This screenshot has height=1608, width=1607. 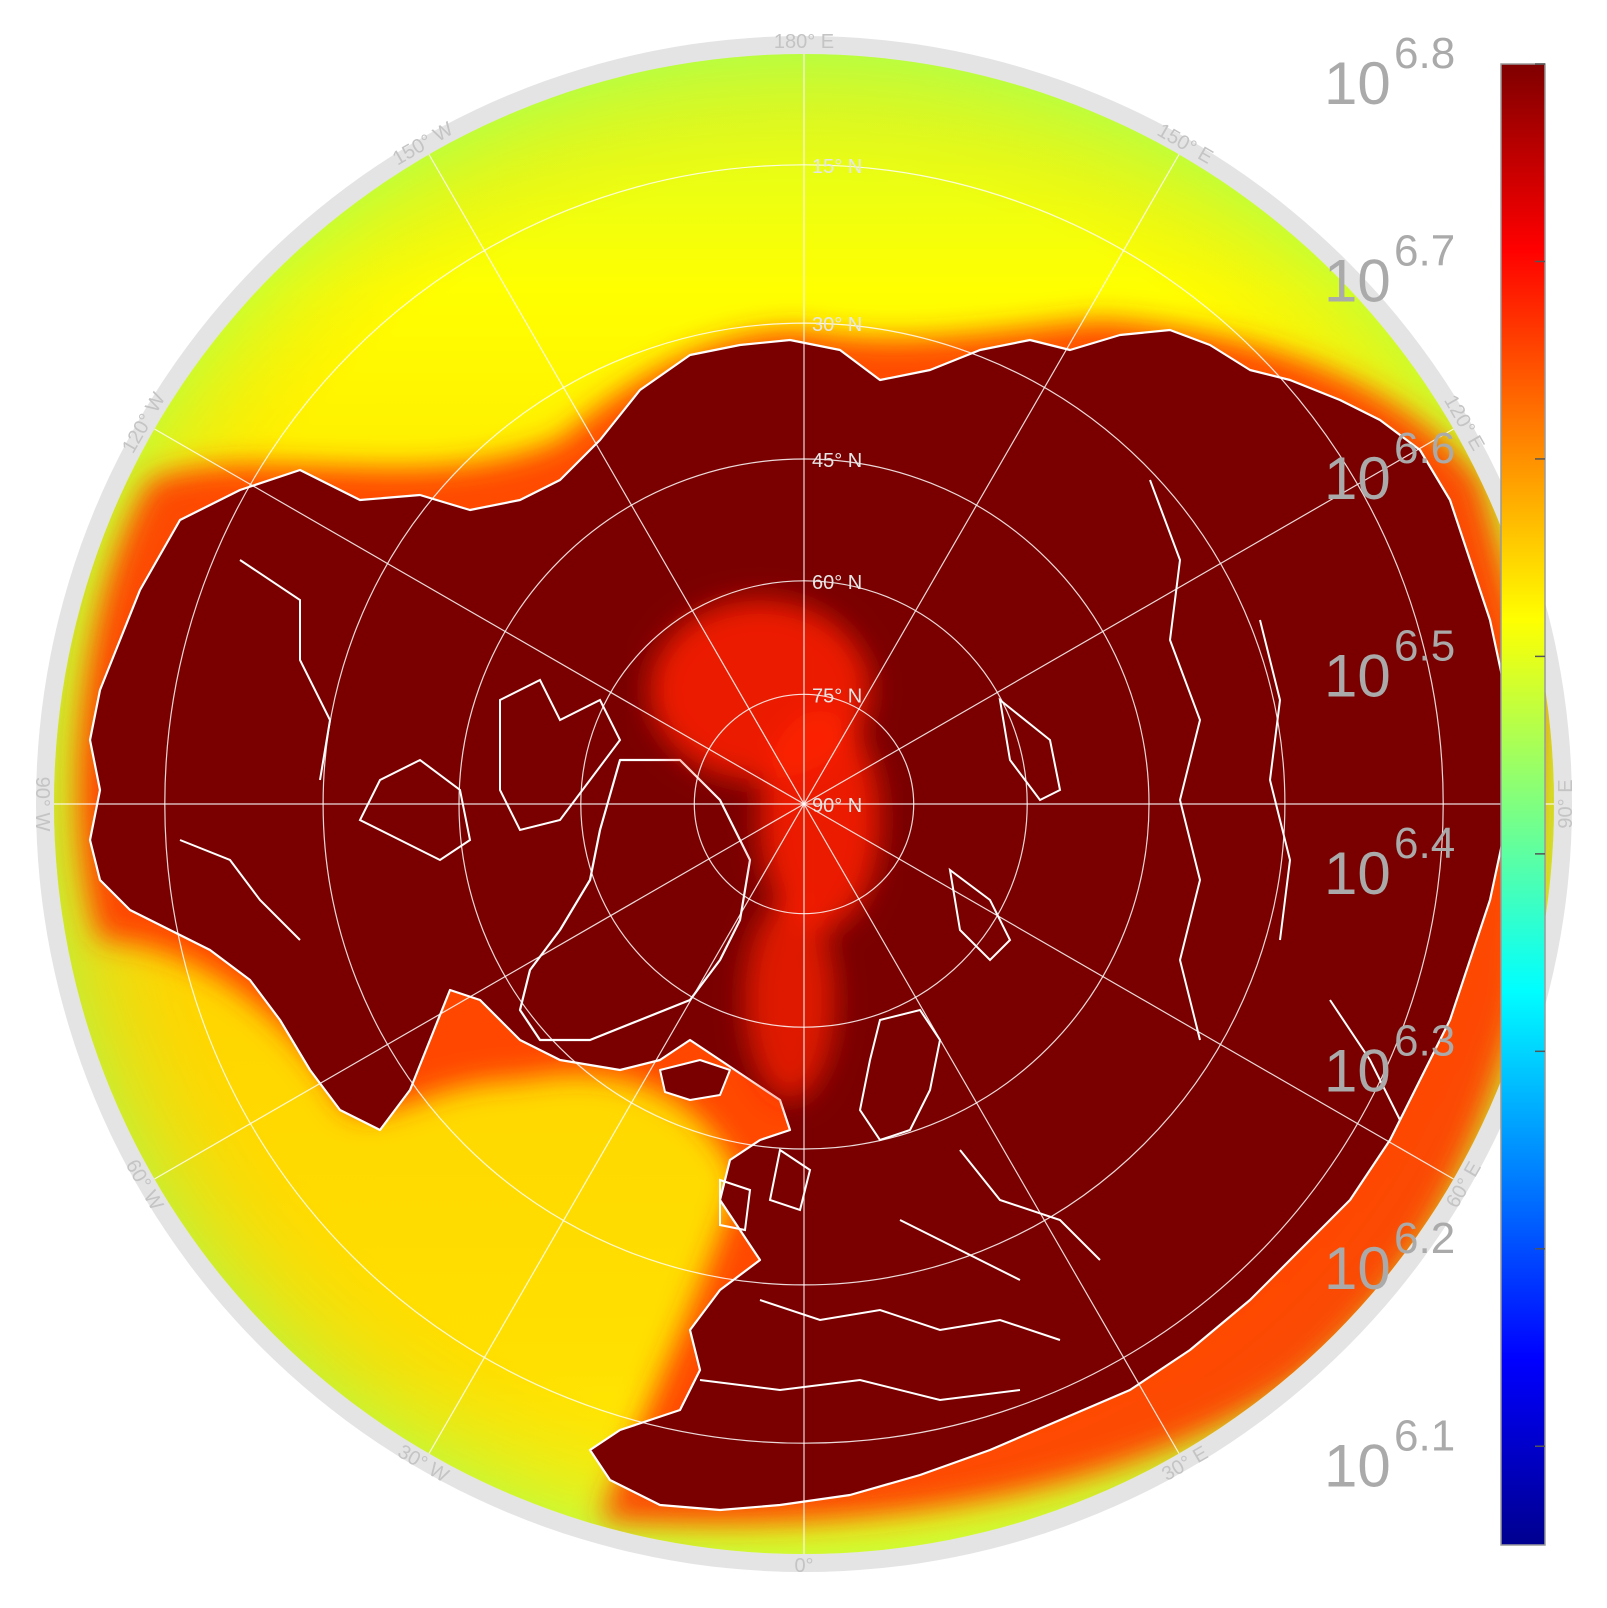 What do you see at coordinates (765, 850) in the screenshot?
I see `arctic-warm-patch` at bounding box center [765, 850].